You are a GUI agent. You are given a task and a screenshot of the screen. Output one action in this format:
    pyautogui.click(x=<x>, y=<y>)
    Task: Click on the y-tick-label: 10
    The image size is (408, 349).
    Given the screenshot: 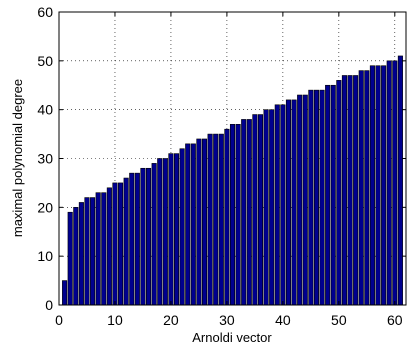 What is the action you would take?
    pyautogui.click(x=45, y=256)
    